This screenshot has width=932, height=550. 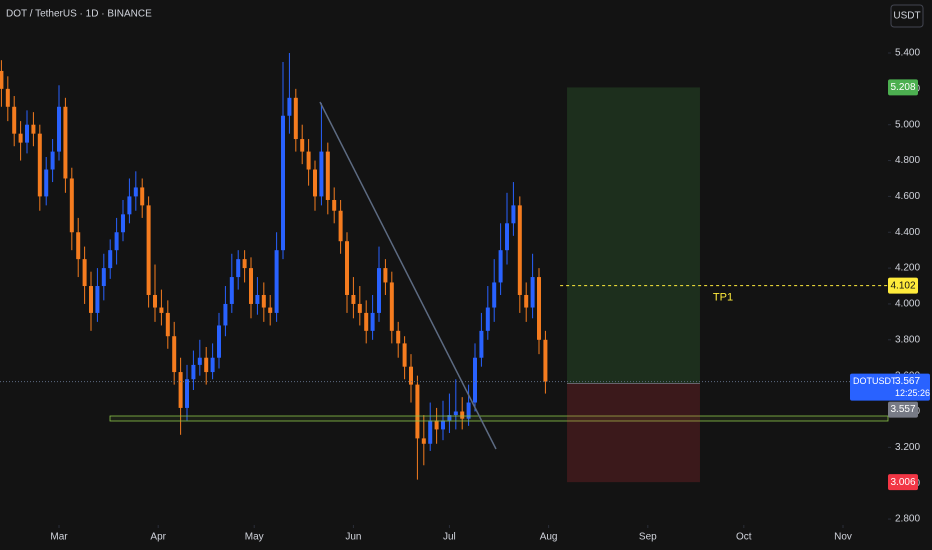 I want to click on x-tick-label: Jul, so click(x=449, y=537).